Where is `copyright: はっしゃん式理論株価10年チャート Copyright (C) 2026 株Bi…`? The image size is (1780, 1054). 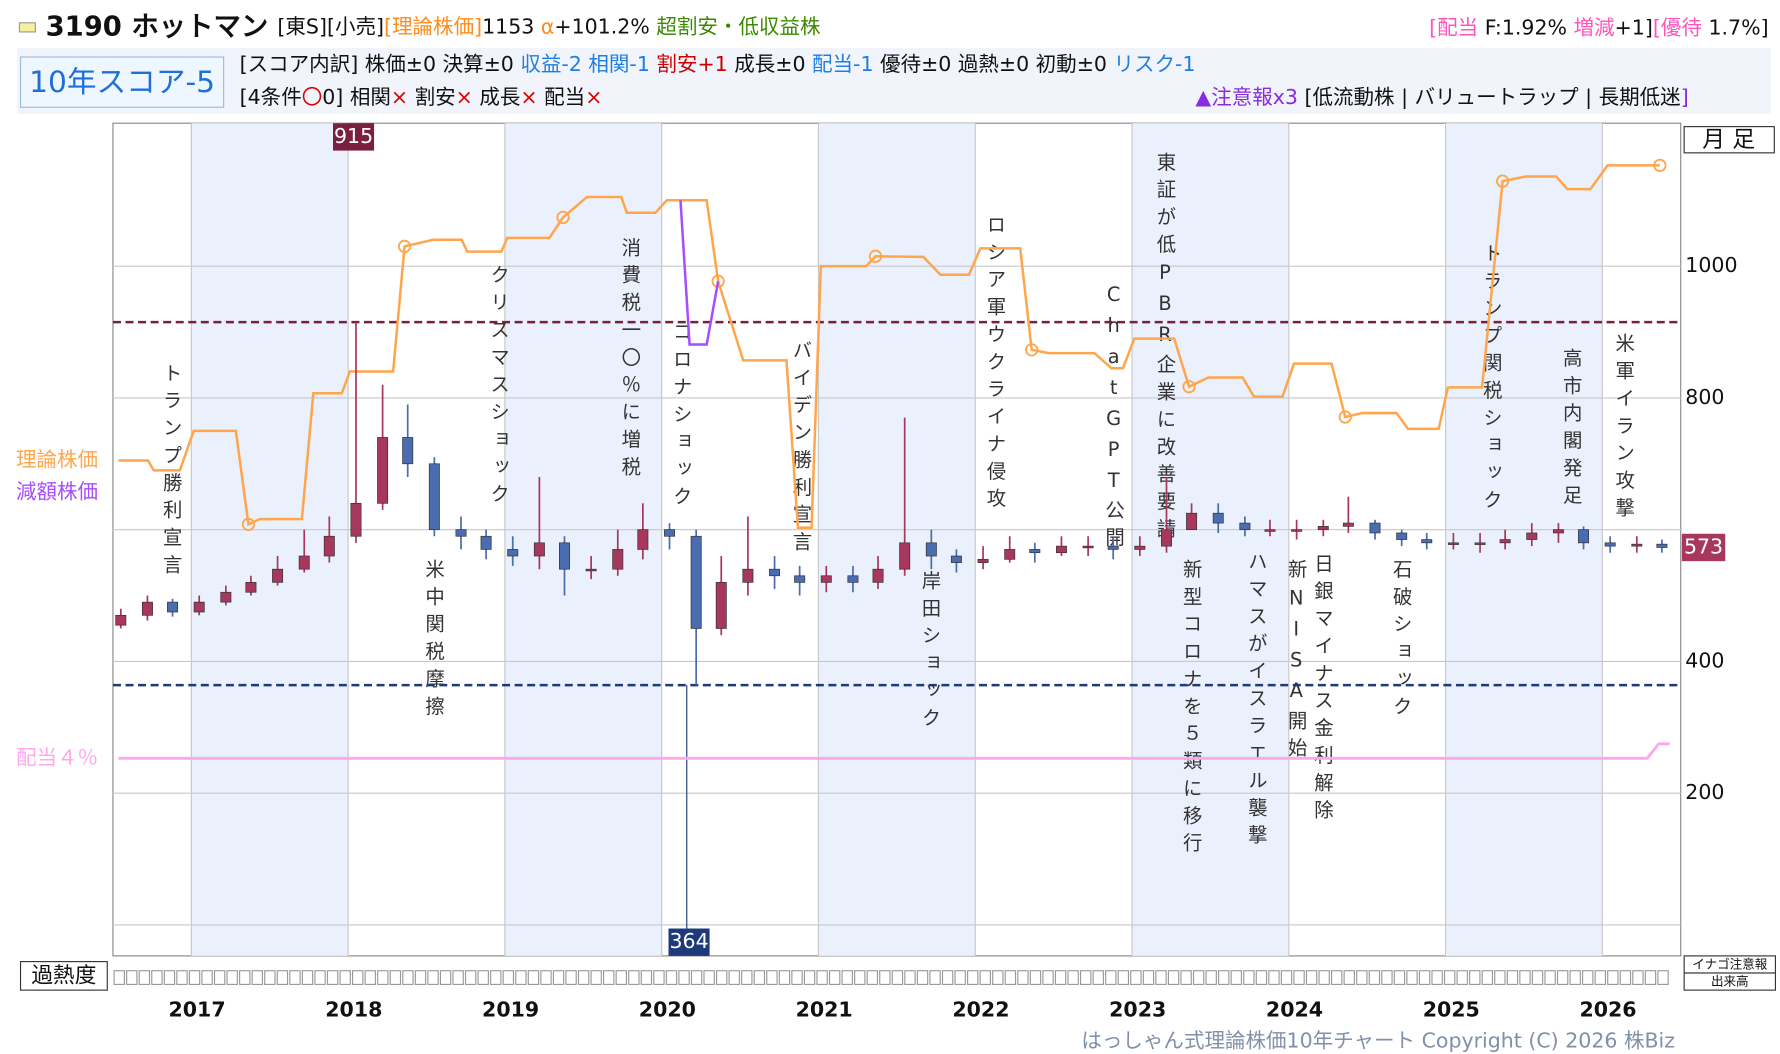
copyright: はっしゃん式理論株価10年チャート Copyright (C) 2026 株Bi… is located at coordinates (1378, 1040).